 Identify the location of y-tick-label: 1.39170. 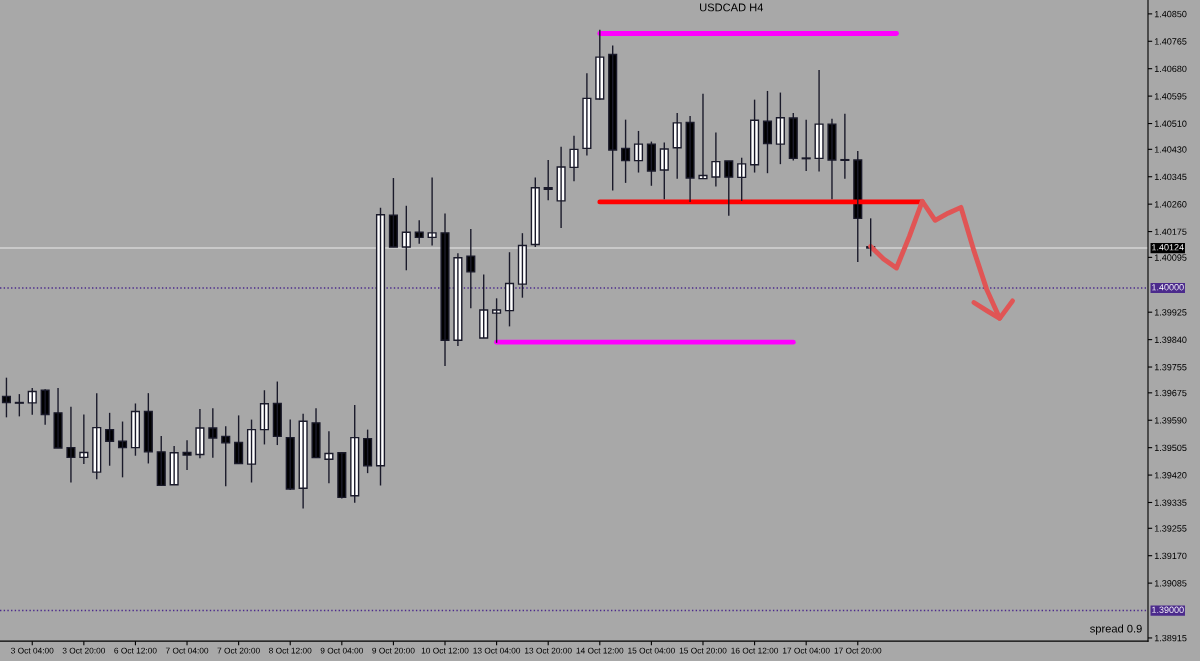
(1170, 556).